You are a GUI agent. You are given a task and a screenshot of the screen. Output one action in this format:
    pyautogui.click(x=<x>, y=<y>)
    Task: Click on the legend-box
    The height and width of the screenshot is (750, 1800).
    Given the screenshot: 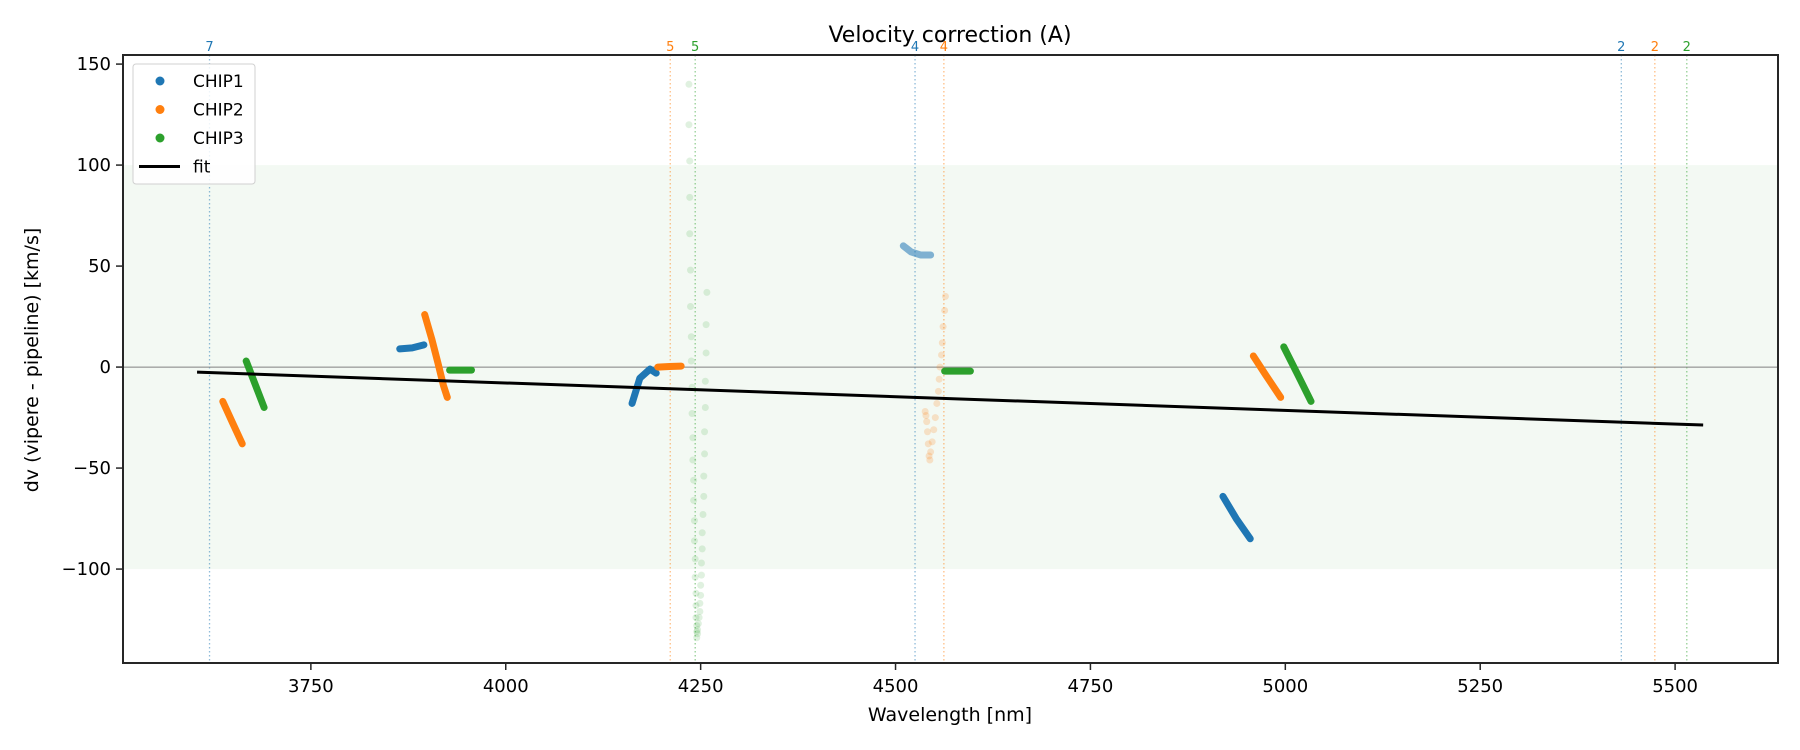 What is the action you would take?
    pyautogui.click(x=194, y=124)
    